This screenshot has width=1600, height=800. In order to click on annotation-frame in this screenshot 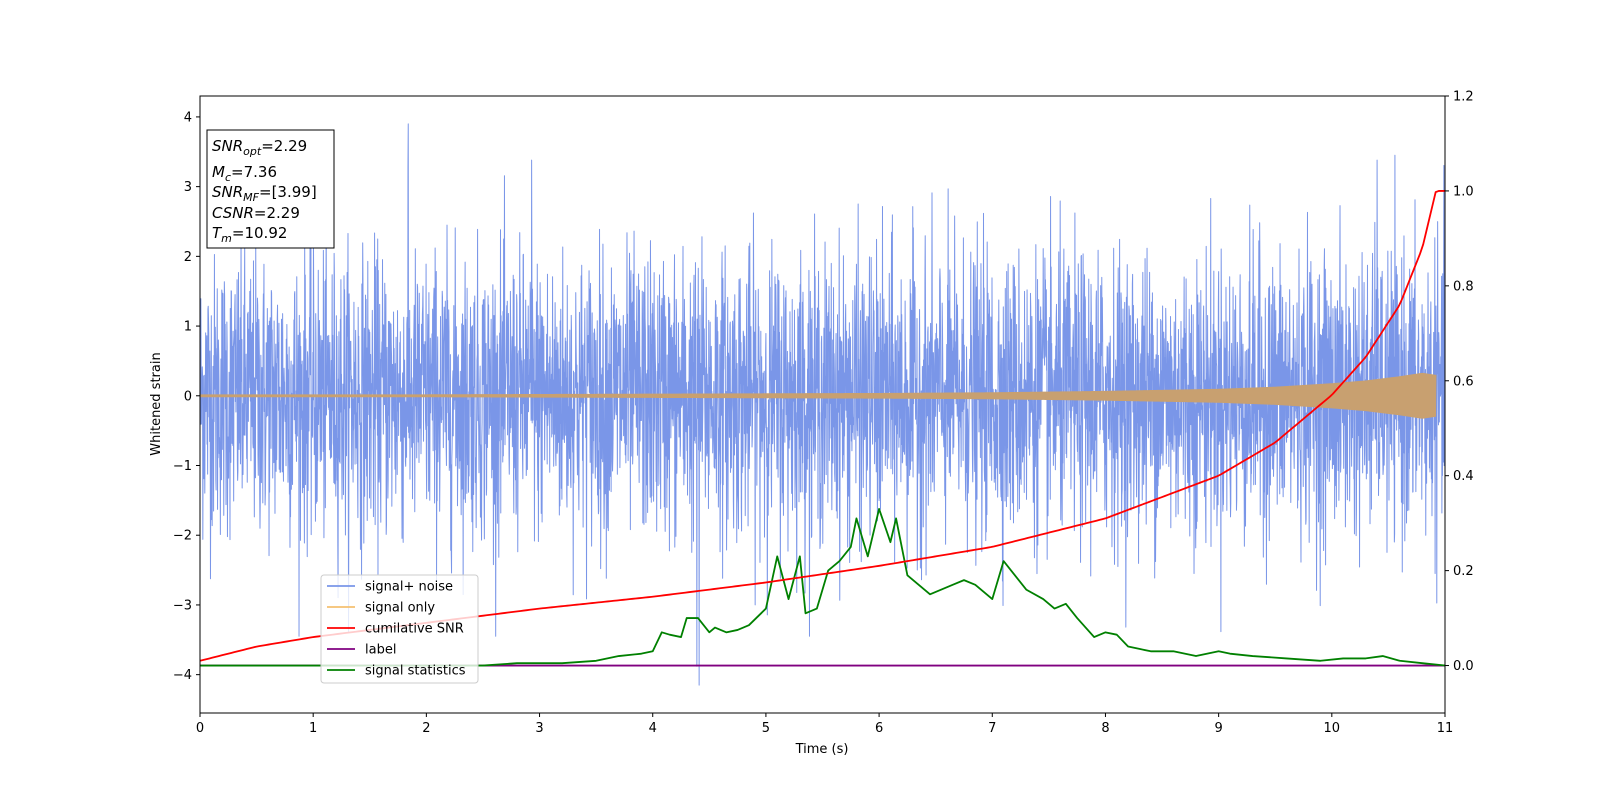, I will do `click(270, 189)`.